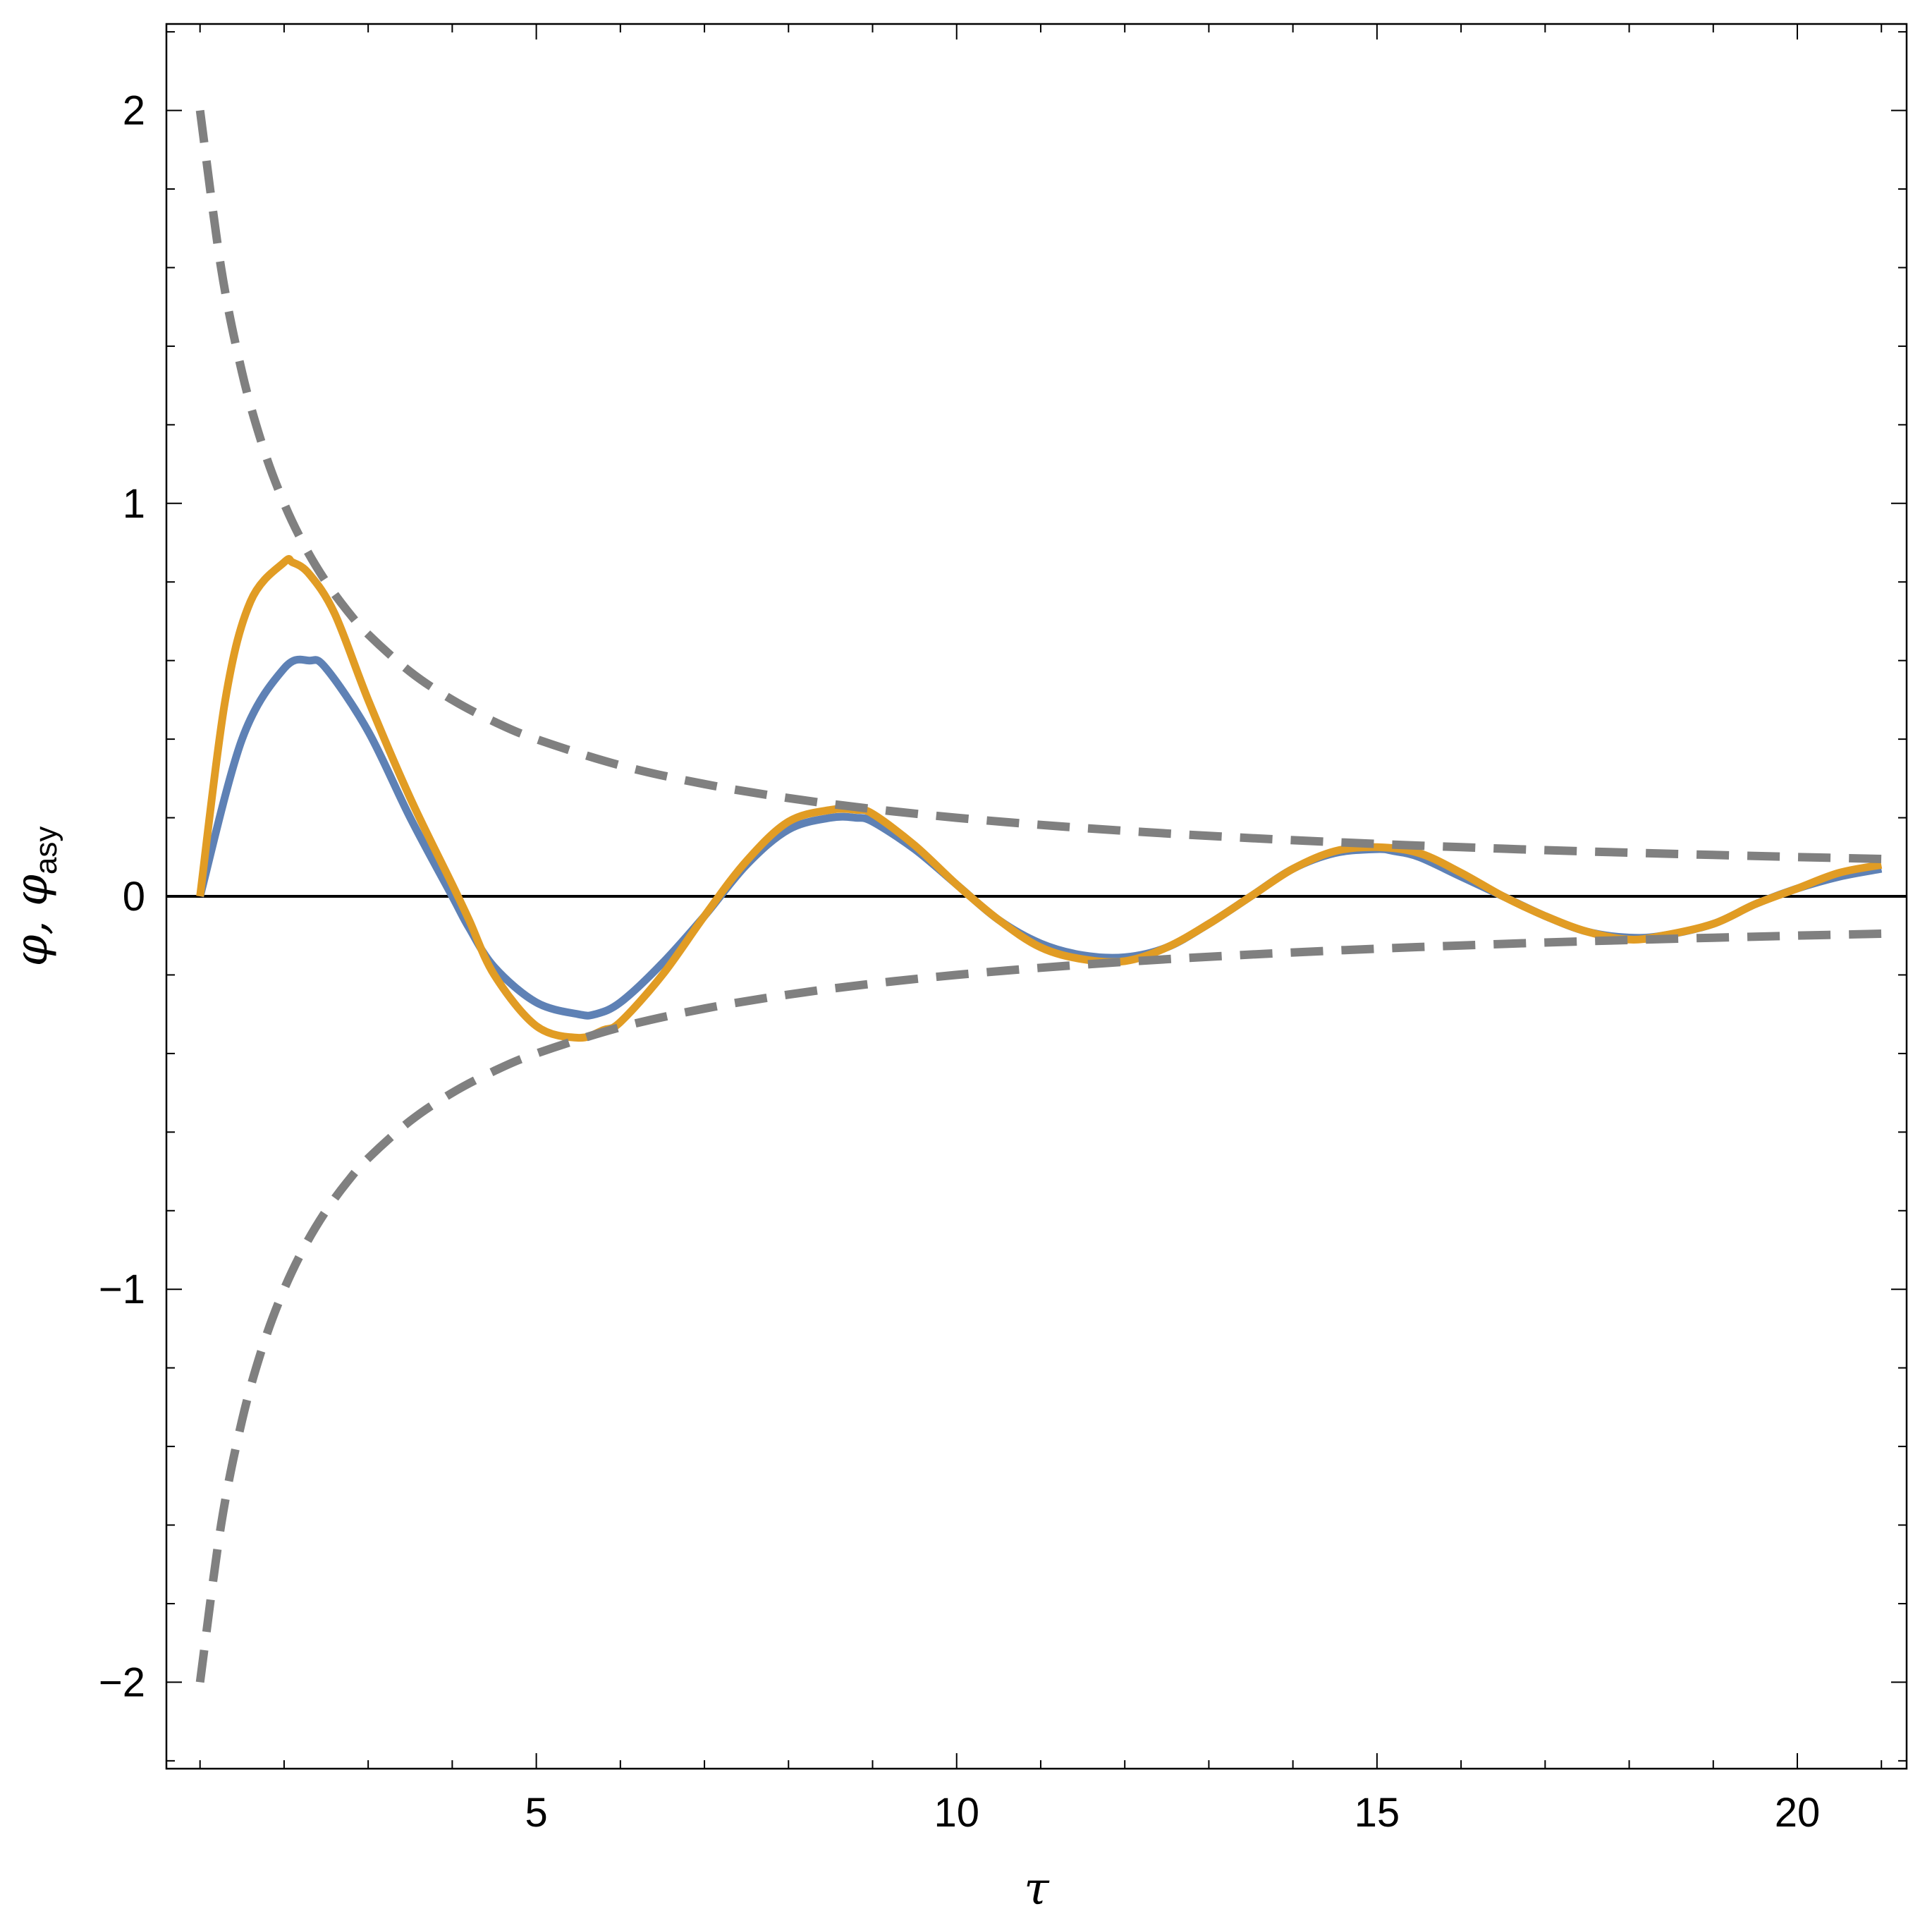 This screenshot has height=1921, width=1932. What do you see at coordinates (134, 897) in the screenshot?
I see `y-tick-label: 0` at bounding box center [134, 897].